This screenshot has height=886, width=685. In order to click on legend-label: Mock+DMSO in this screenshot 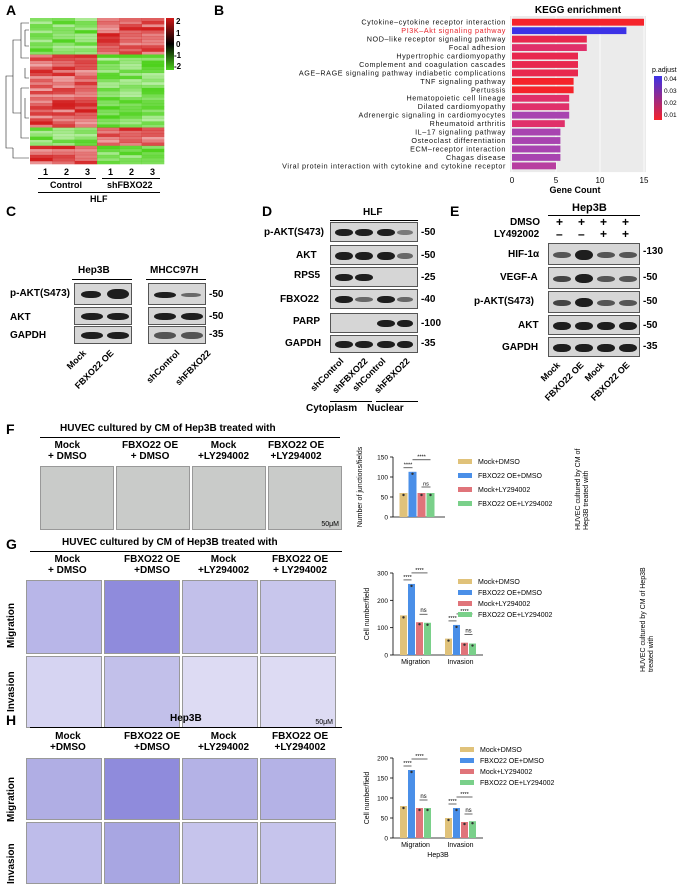, I will do `click(501, 750)`.